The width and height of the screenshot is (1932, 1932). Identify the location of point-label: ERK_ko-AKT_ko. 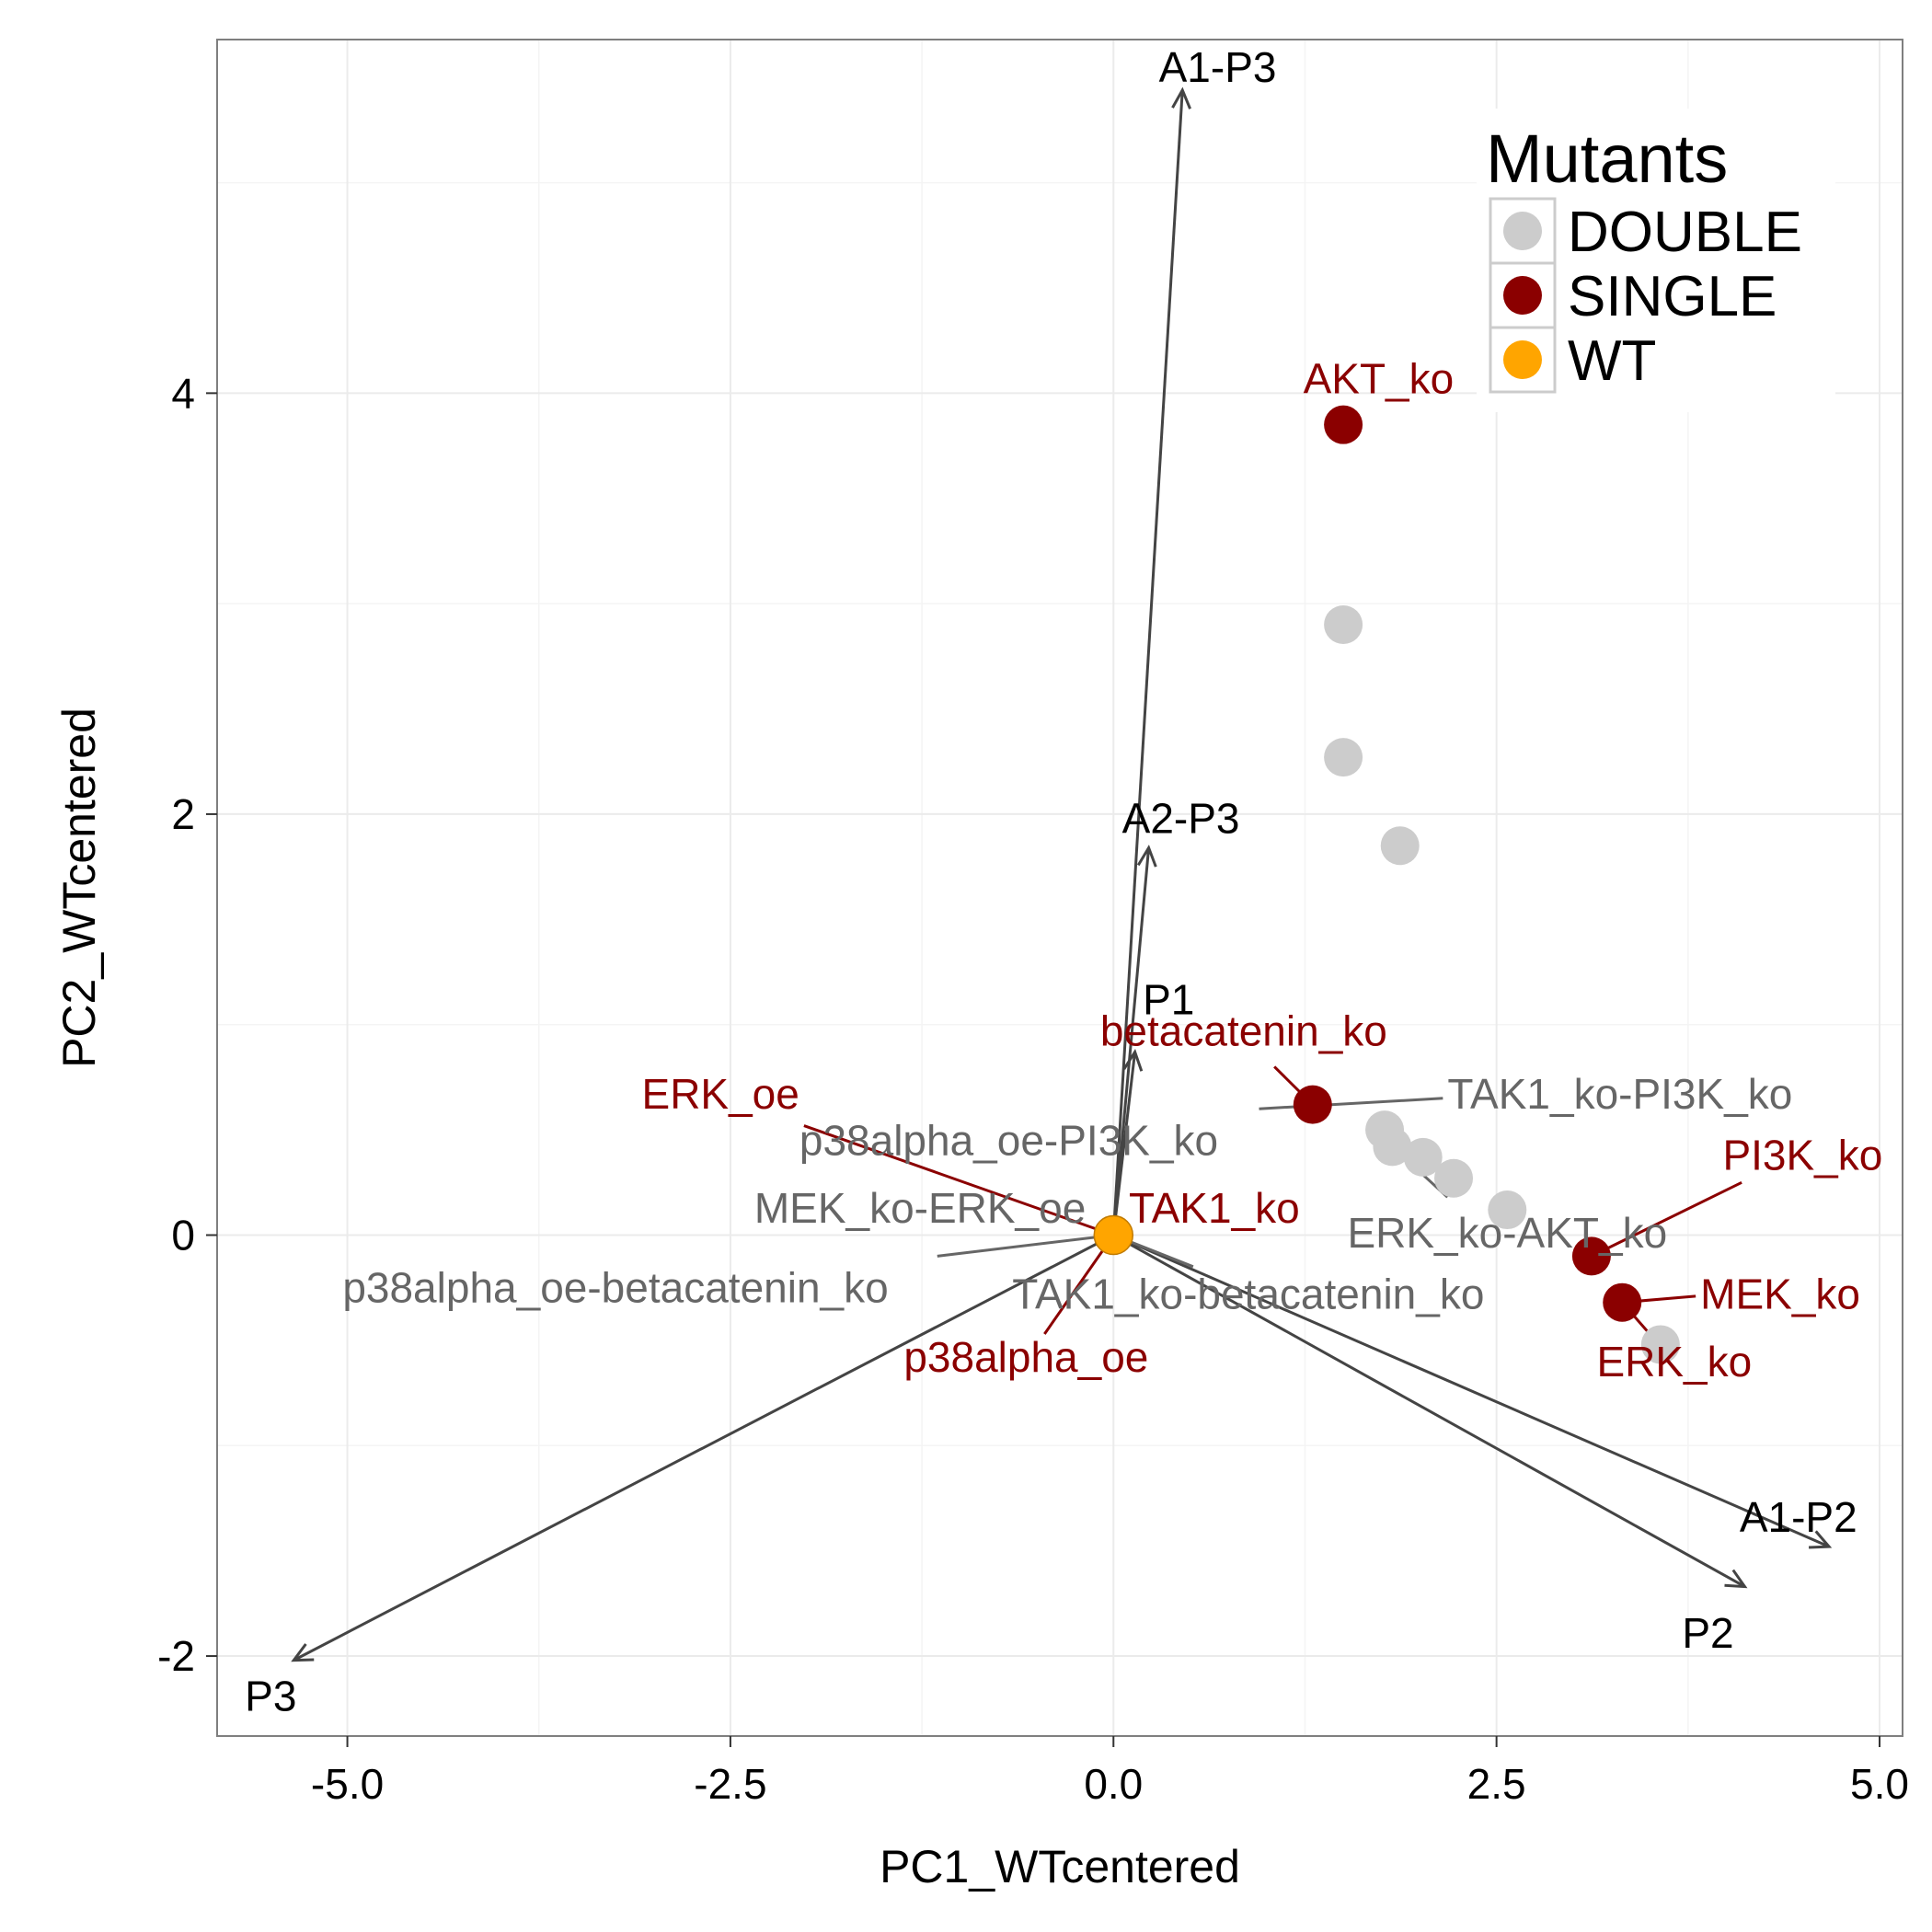
(1507, 1233).